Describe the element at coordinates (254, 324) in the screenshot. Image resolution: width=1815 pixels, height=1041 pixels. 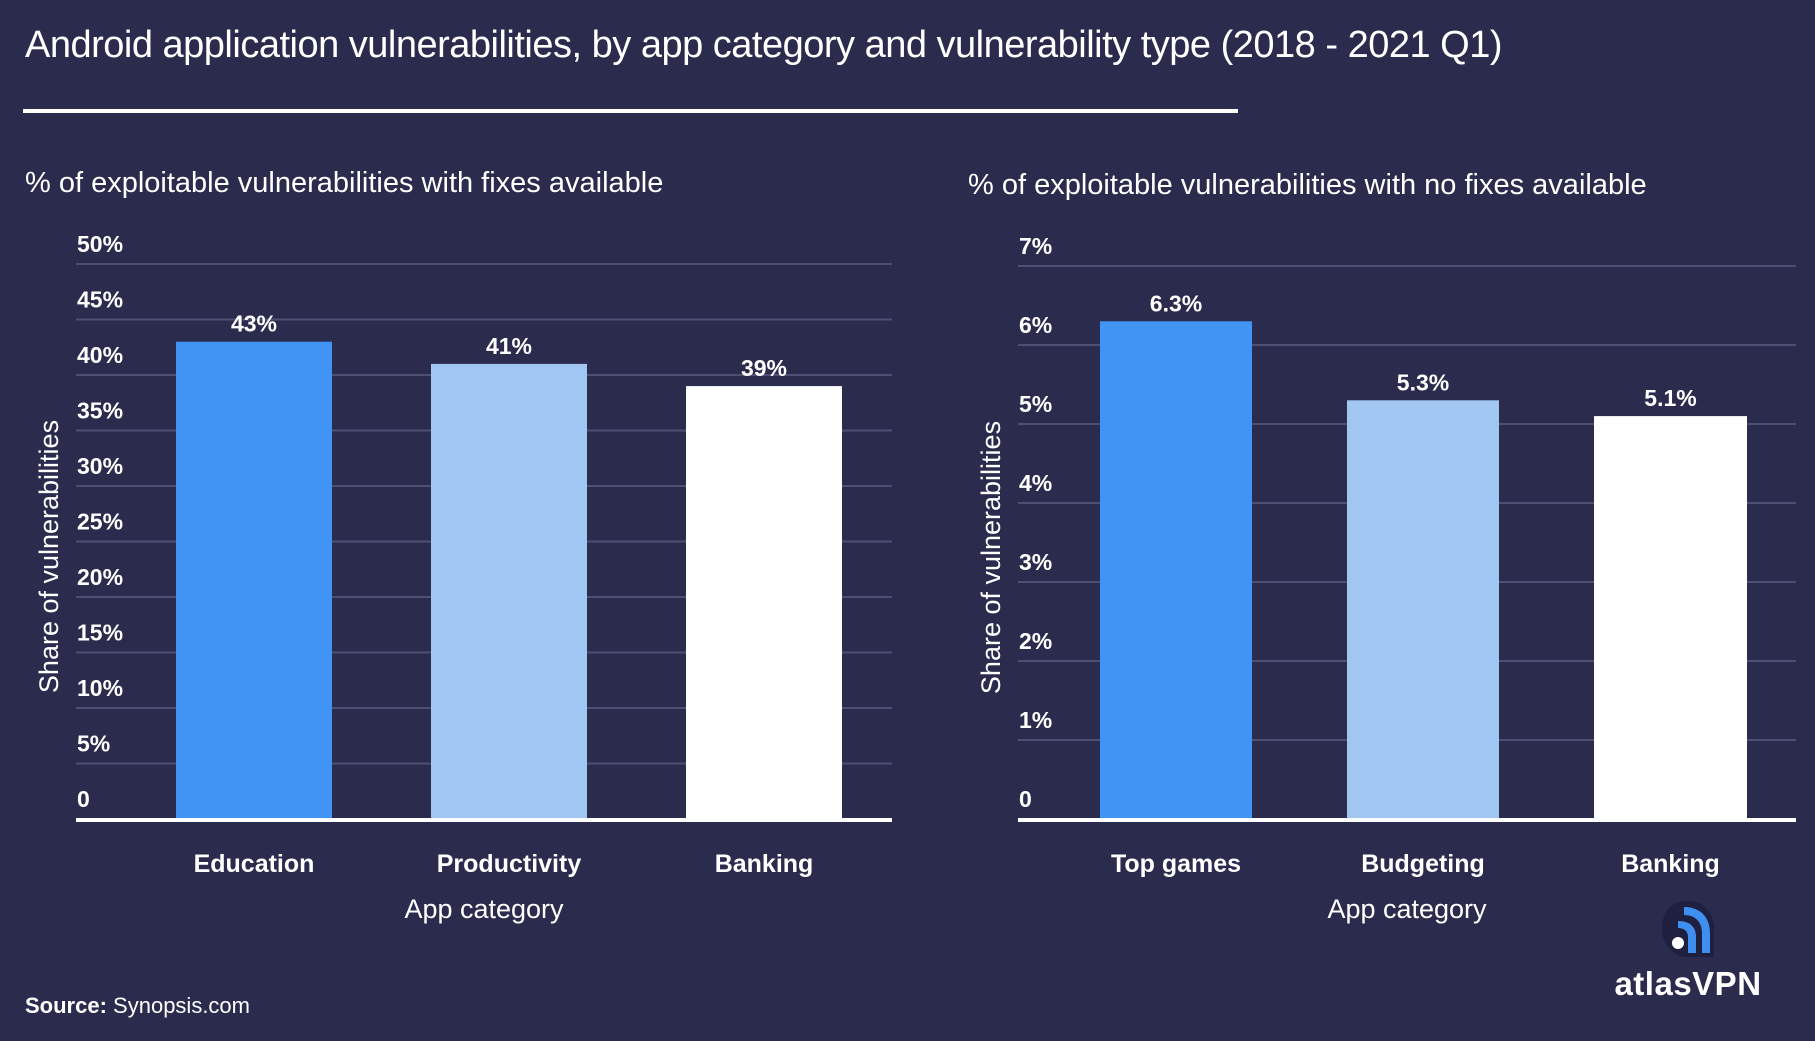
I see `left-bar-value-label: 43%` at that location.